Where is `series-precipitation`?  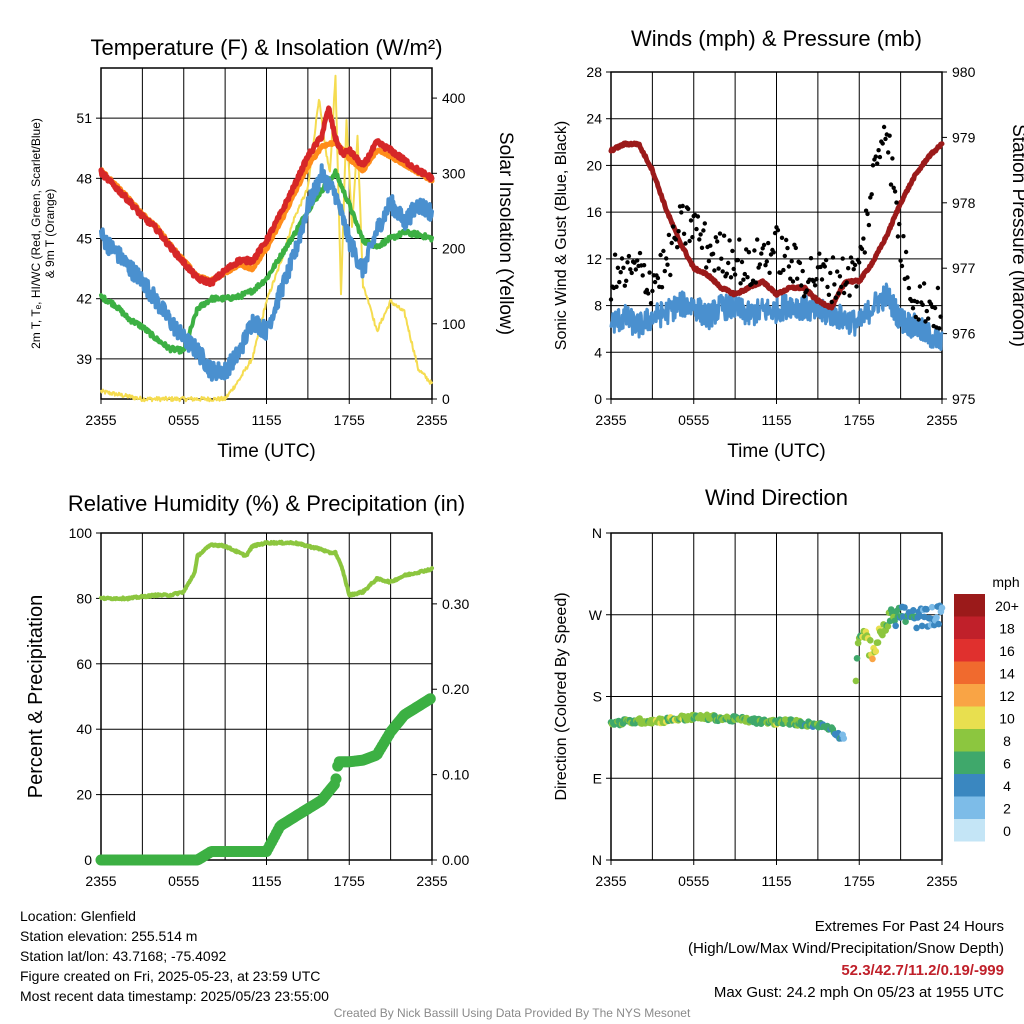 series-precipitation is located at coordinates (265, 779).